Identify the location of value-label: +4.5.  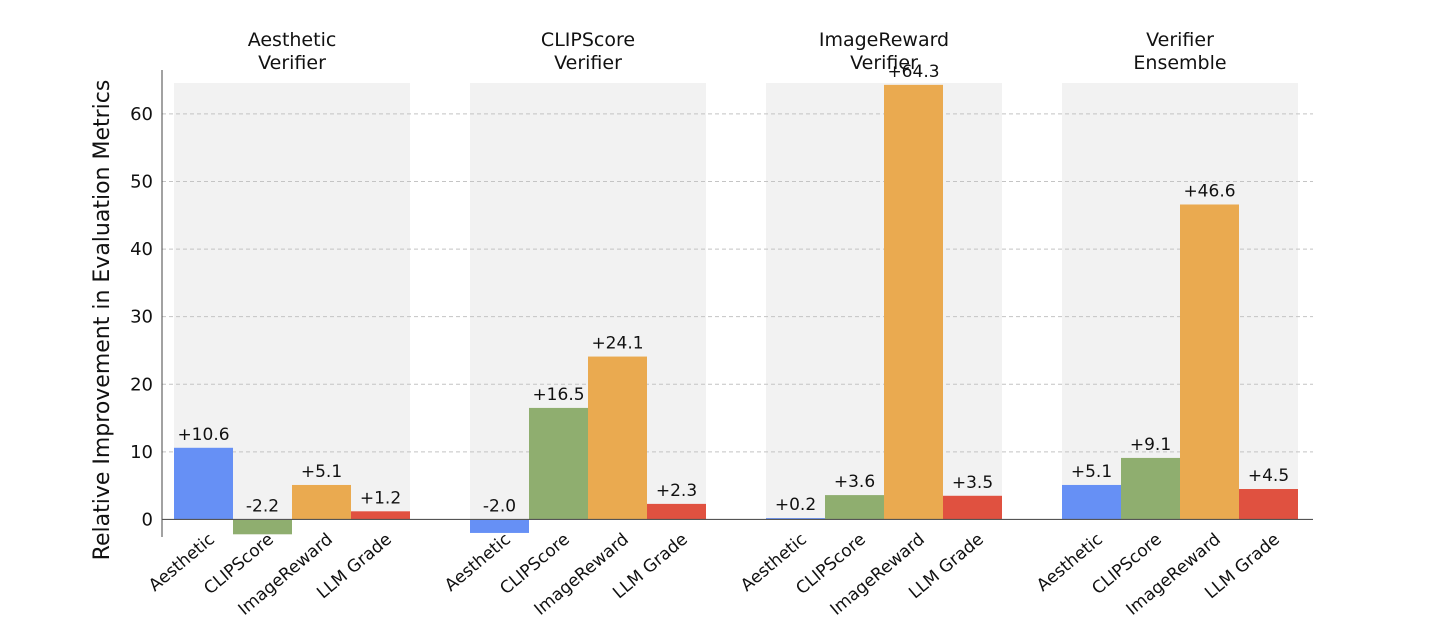
(1268, 476).